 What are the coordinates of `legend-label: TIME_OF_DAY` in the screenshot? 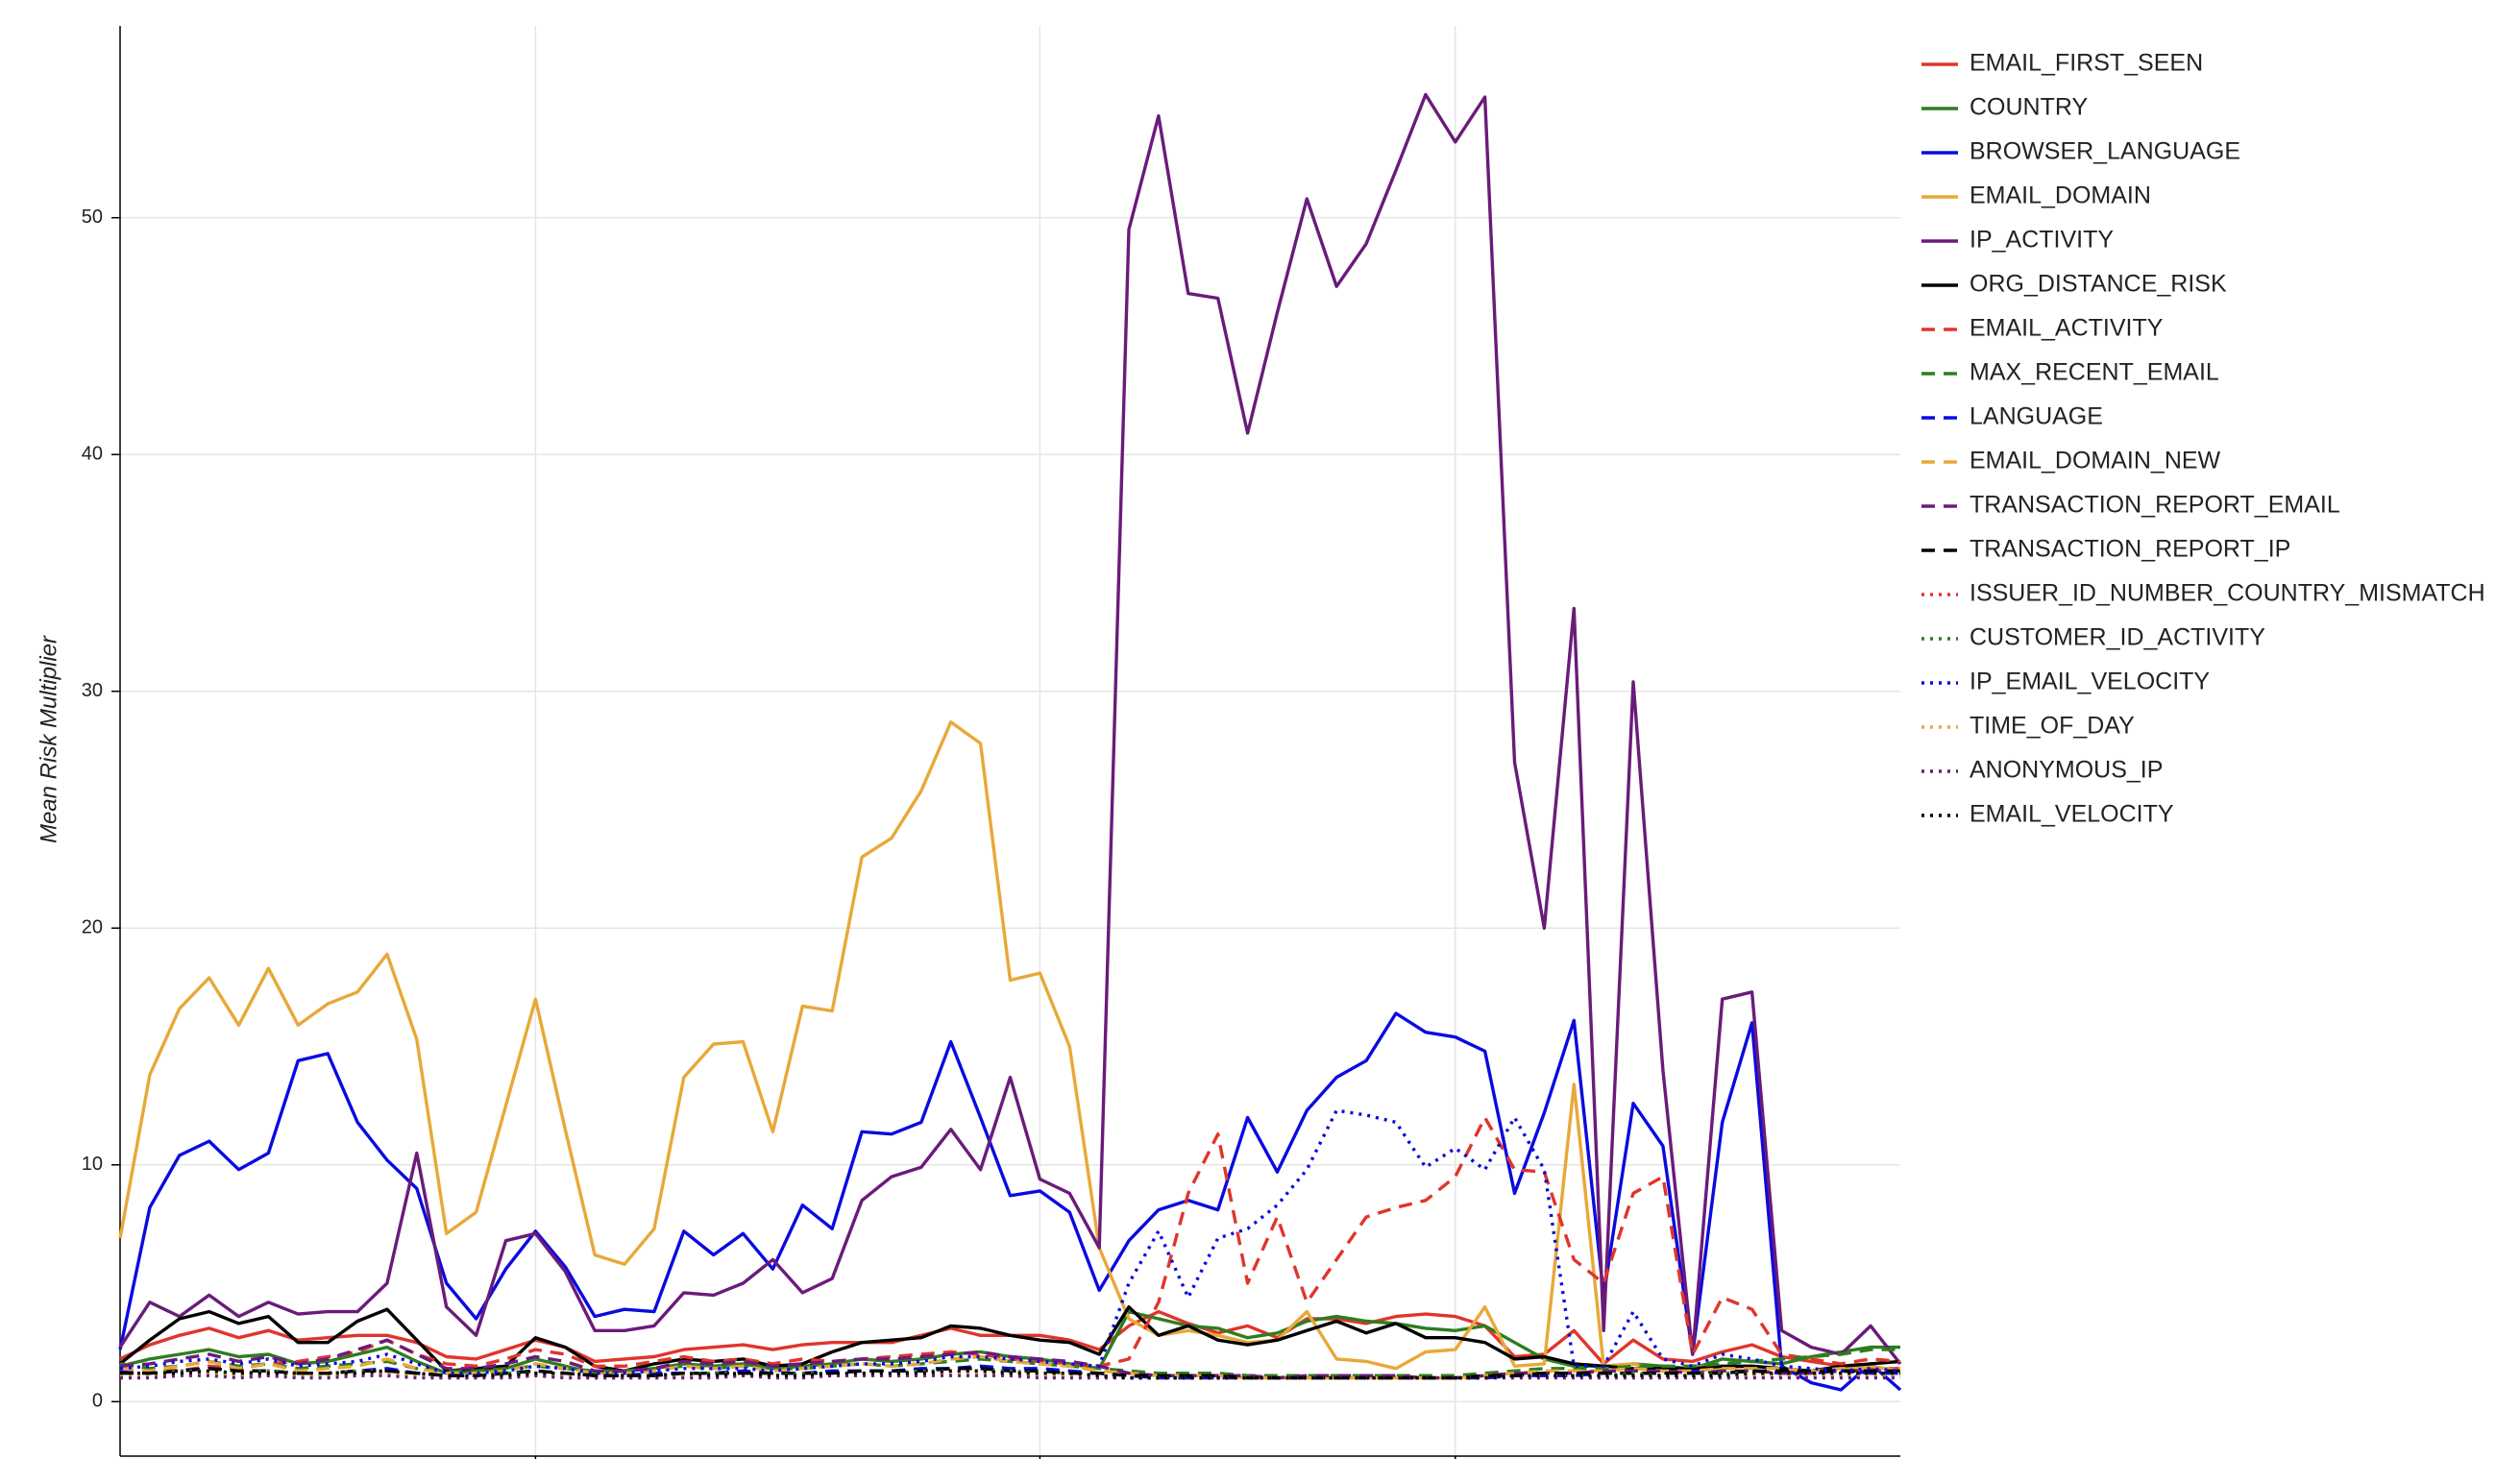 It's located at (2053, 726).